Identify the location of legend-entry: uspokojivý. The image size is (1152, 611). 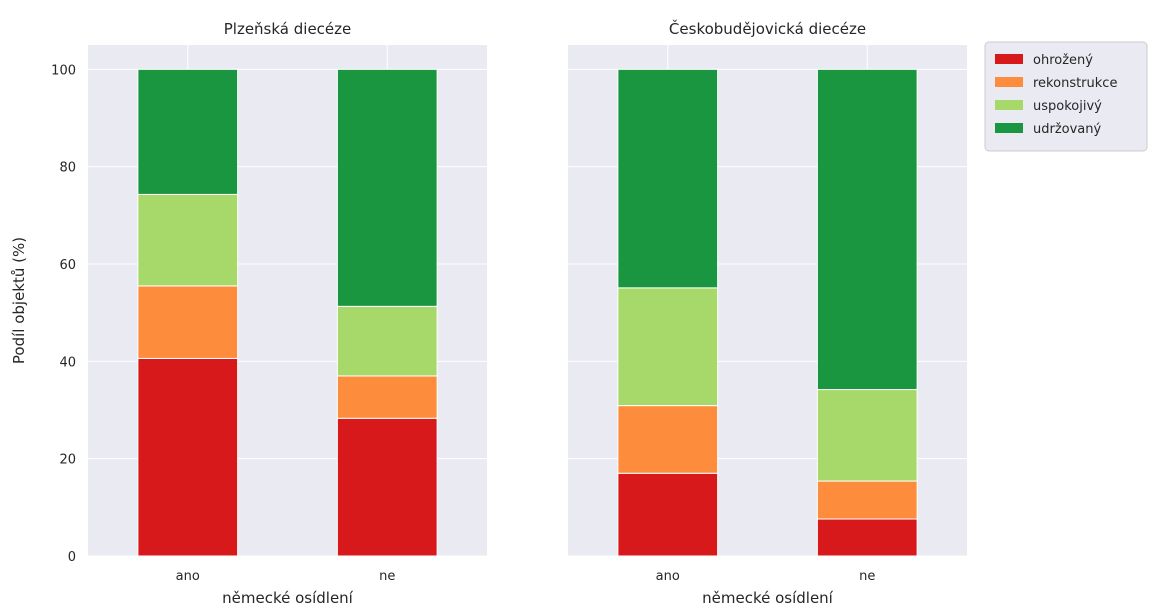
(1067, 106).